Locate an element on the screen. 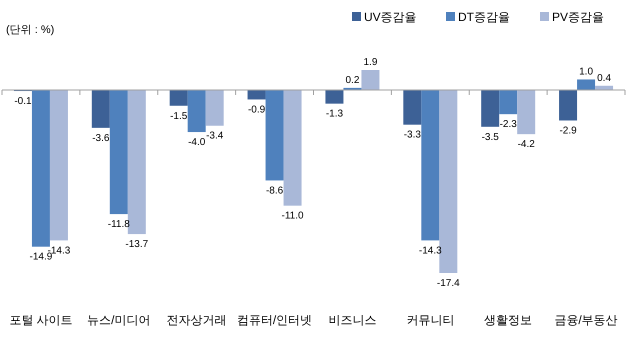 The width and height of the screenshot is (627, 337). data-label: -1.3 is located at coordinates (335, 114).